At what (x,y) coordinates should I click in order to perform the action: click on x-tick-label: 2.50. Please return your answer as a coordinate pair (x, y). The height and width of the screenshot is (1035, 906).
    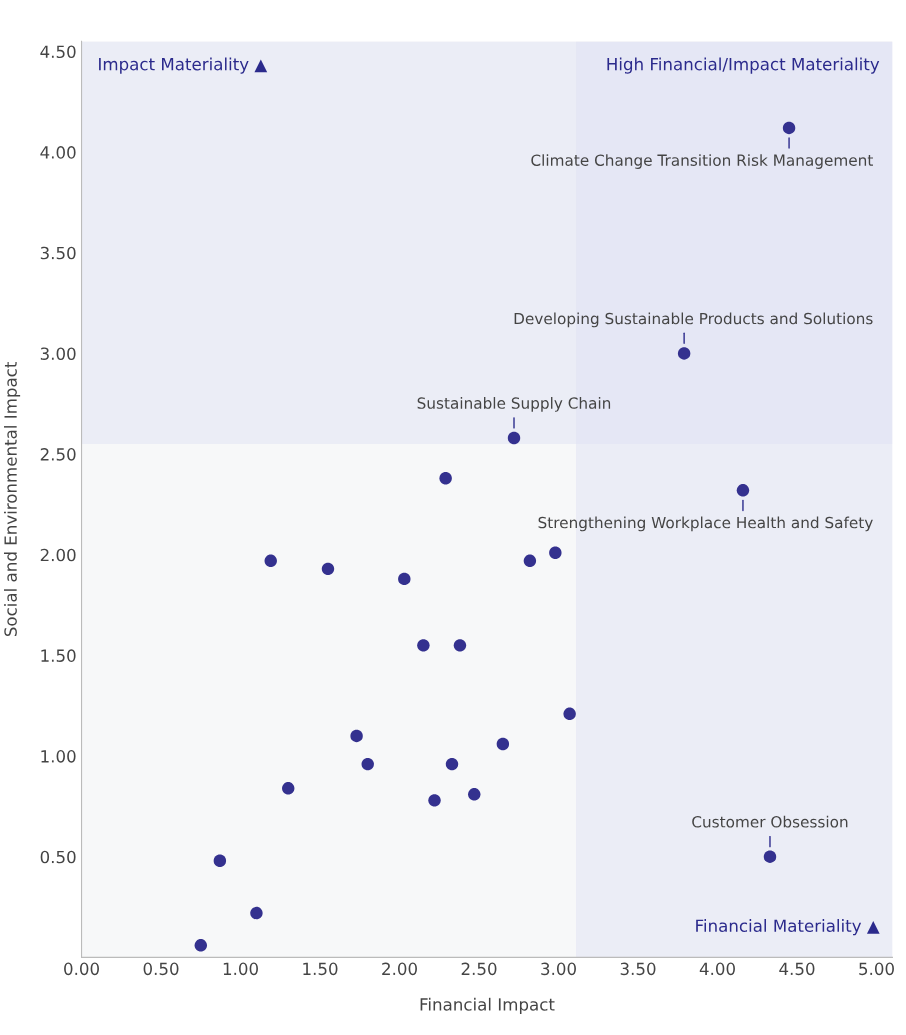
    Looking at the image, I should click on (479, 969).